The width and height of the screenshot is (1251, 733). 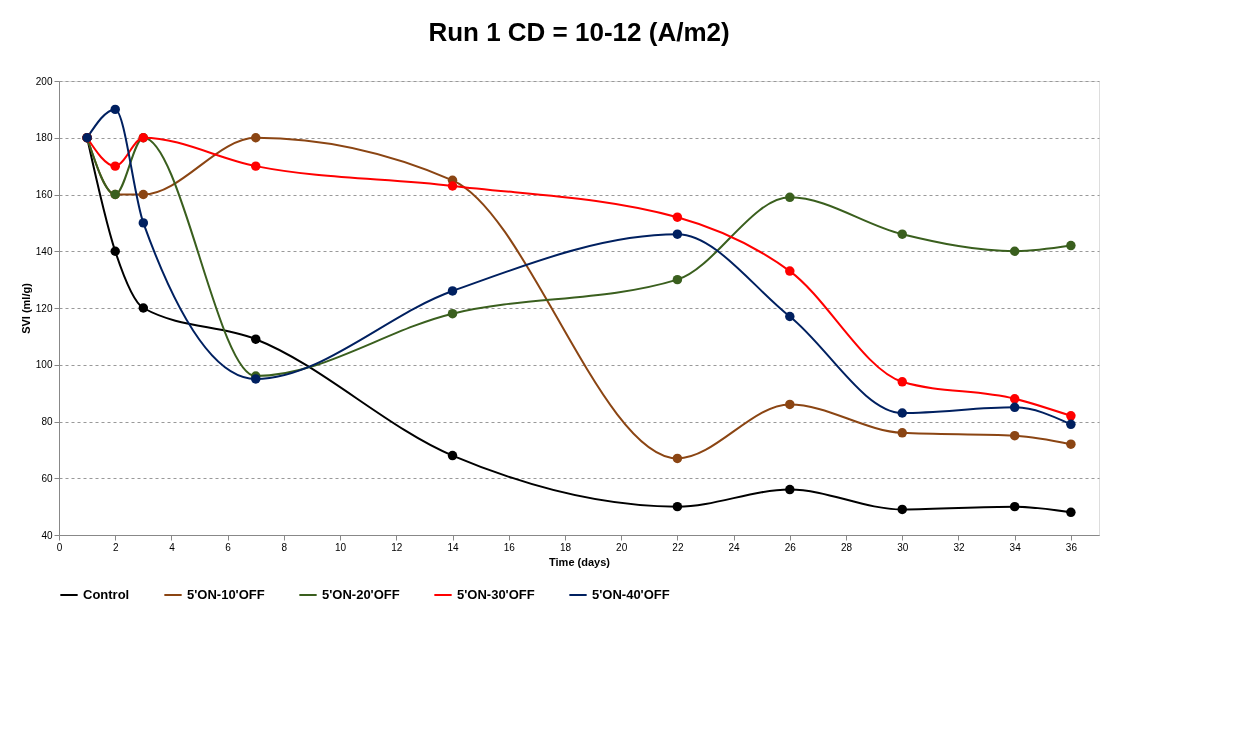 I want to click on legend-label: 5'ON-10'OFF, so click(x=226, y=594).